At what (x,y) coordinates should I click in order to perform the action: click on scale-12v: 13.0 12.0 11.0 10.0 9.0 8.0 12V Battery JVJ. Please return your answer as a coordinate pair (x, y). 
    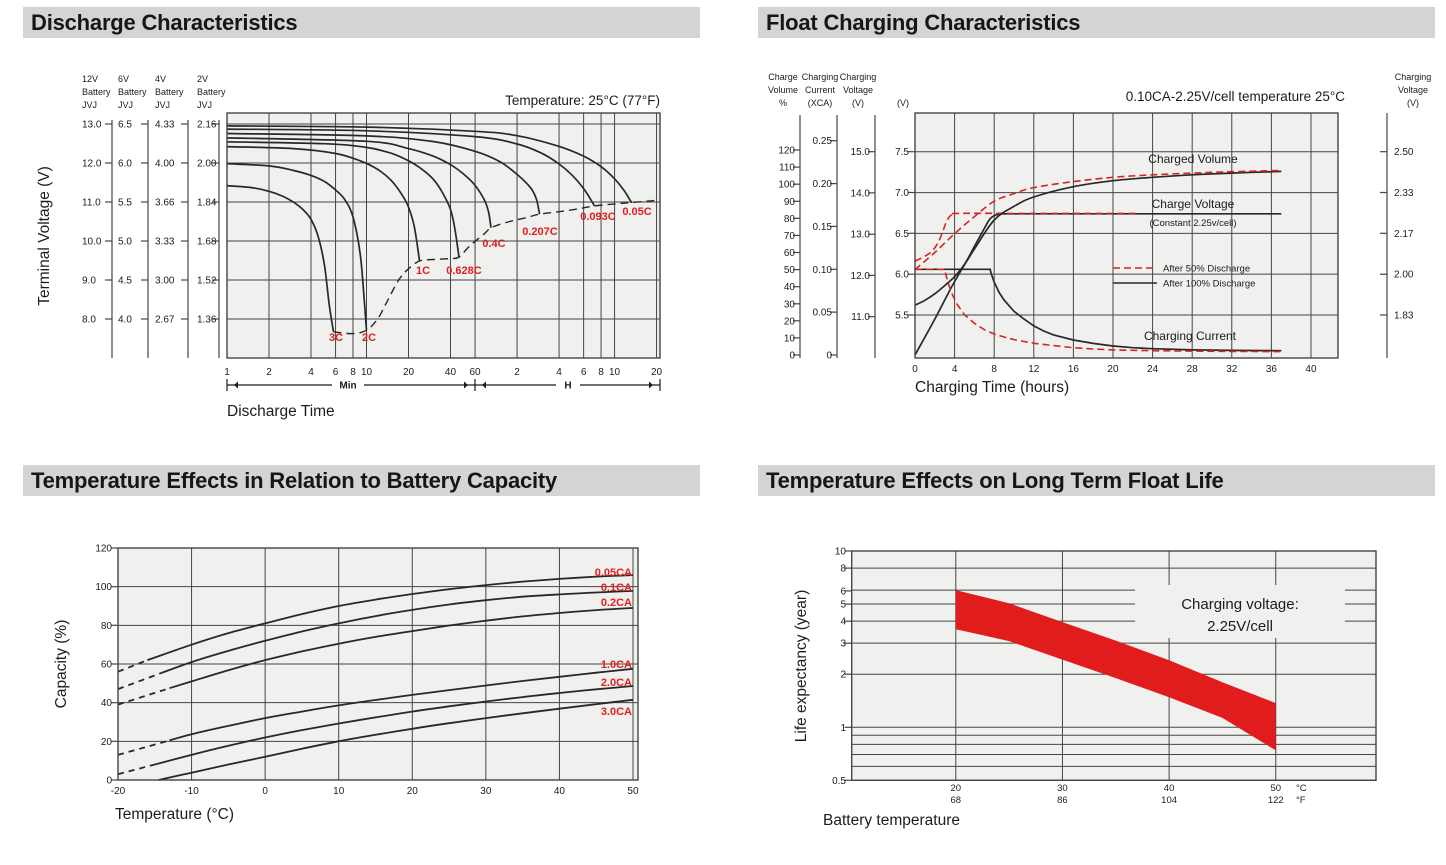
    Looking at the image, I should click on (97, 216).